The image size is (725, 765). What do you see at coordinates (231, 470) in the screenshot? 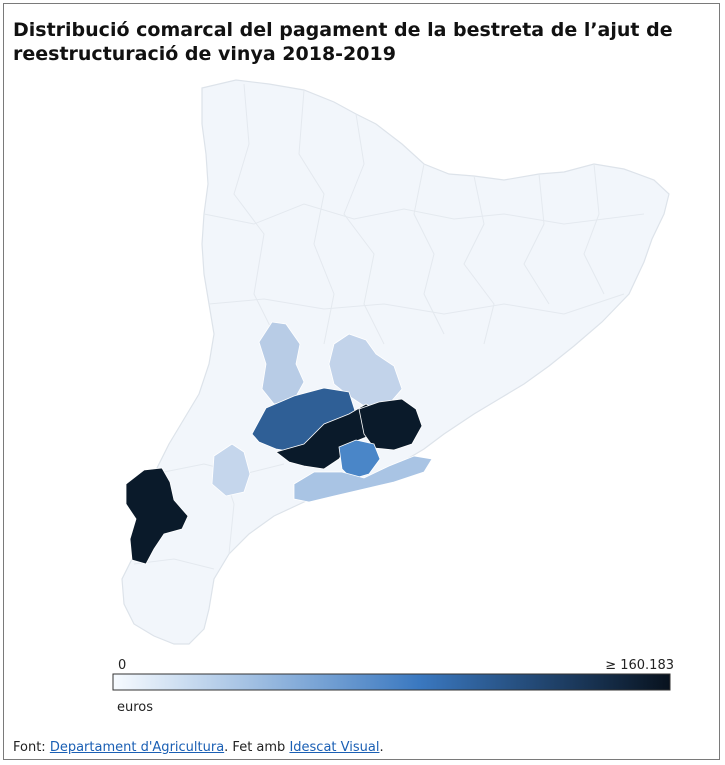
I see `comarca-light-west` at bounding box center [231, 470].